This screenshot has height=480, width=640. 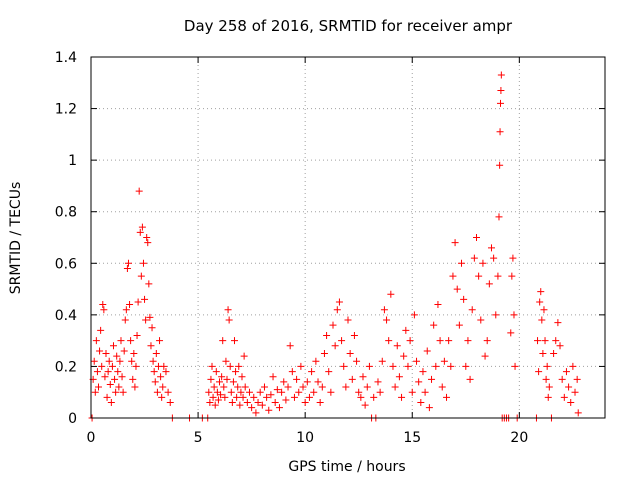 What do you see at coordinates (66, 58) in the screenshot?
I see `y-tick-label: 1.4` at bounding box center [66, 58].